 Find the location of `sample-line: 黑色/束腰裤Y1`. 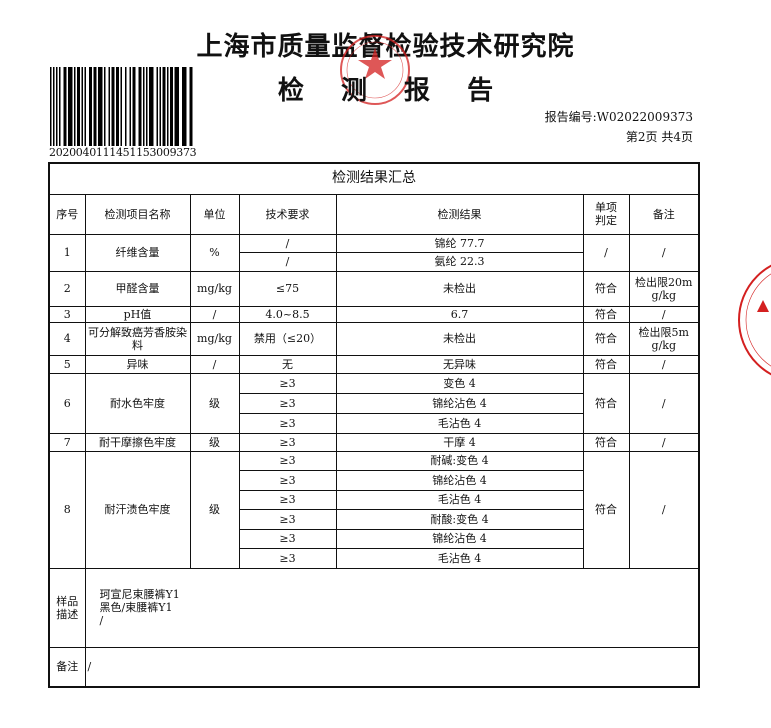

sample-line: 黑色/束腰裤Y1 is located at coordinates (136, 607).